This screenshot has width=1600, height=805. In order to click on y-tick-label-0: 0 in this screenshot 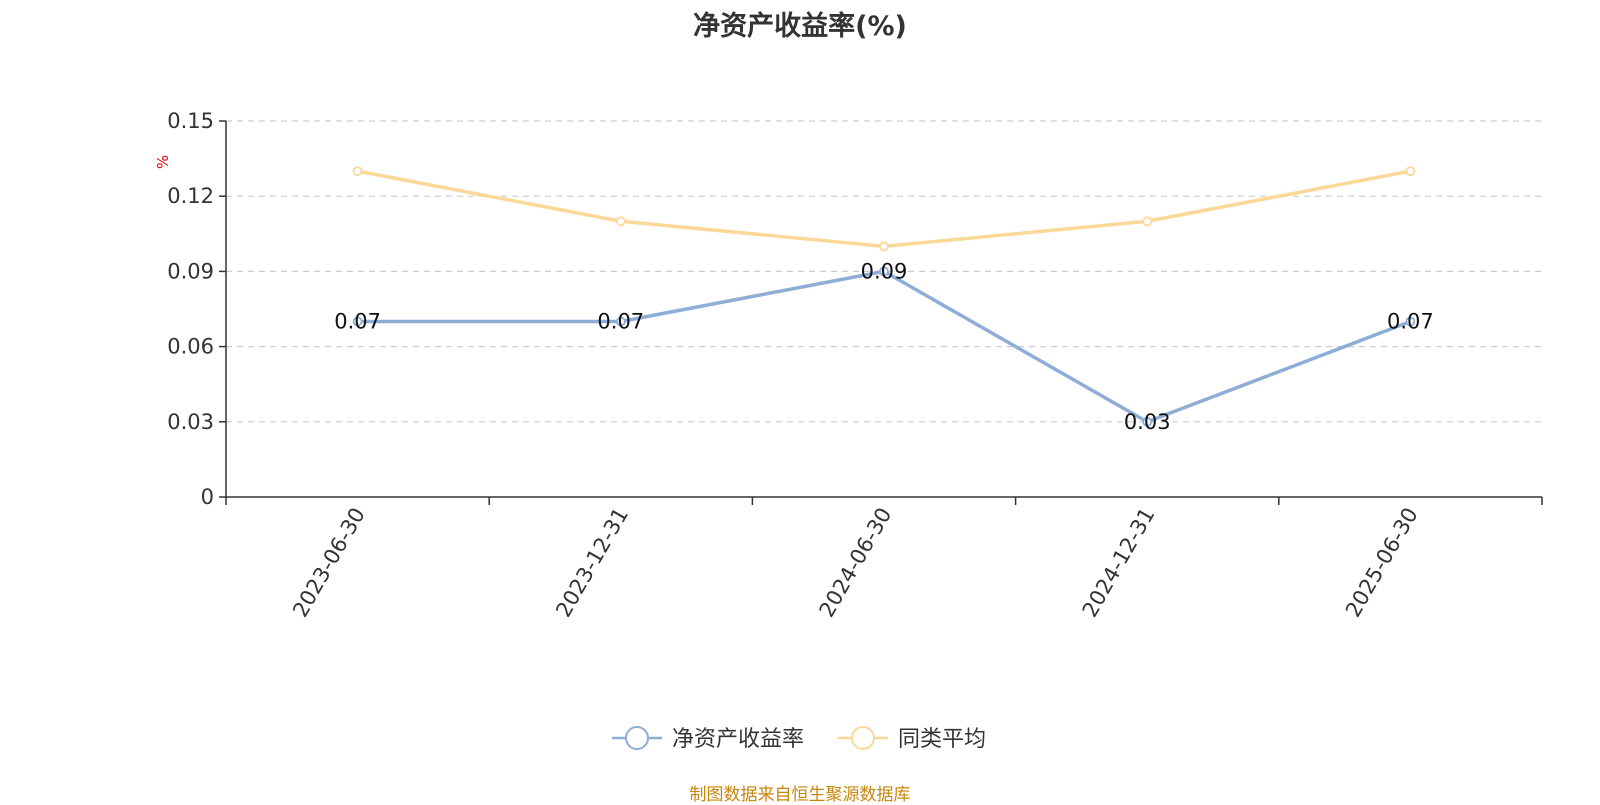, I will do `click(207, 497)`.